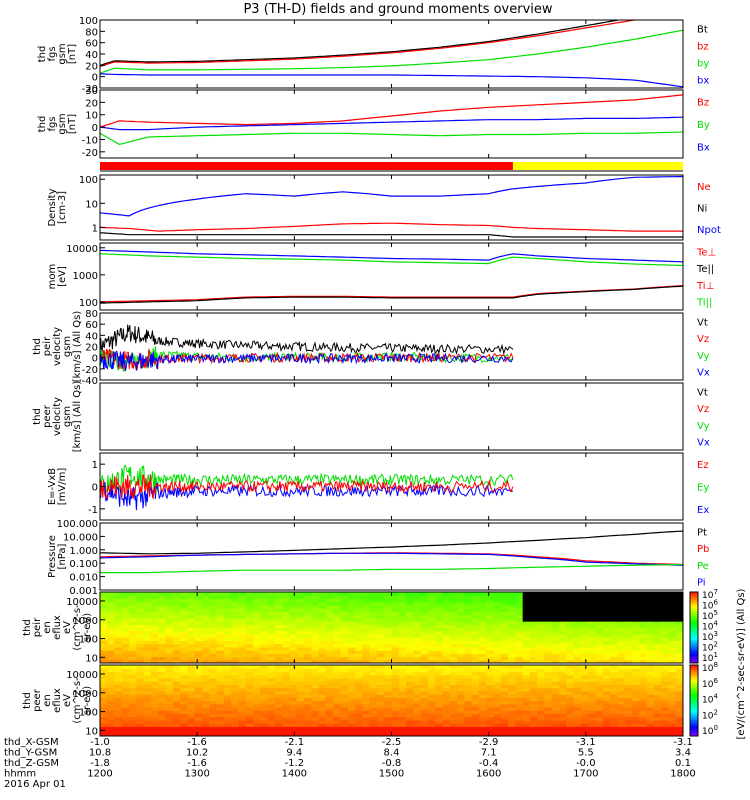 The width and height of the screenshot is (750, 800). What do you see at coordinates (72, 54) in the screenshot?
I see `y-axis-label: [nT]` at bounding box center [72, 54].